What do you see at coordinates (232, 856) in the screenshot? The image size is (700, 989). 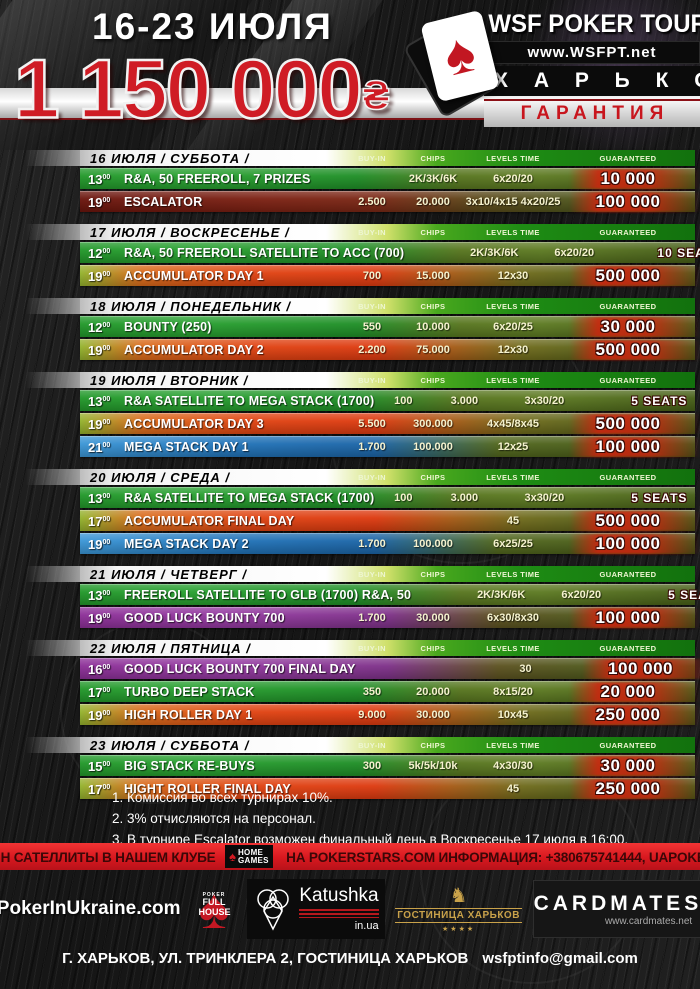 I see `pokerstars-spade-icon: ♠` at bounding box center [232, 856].